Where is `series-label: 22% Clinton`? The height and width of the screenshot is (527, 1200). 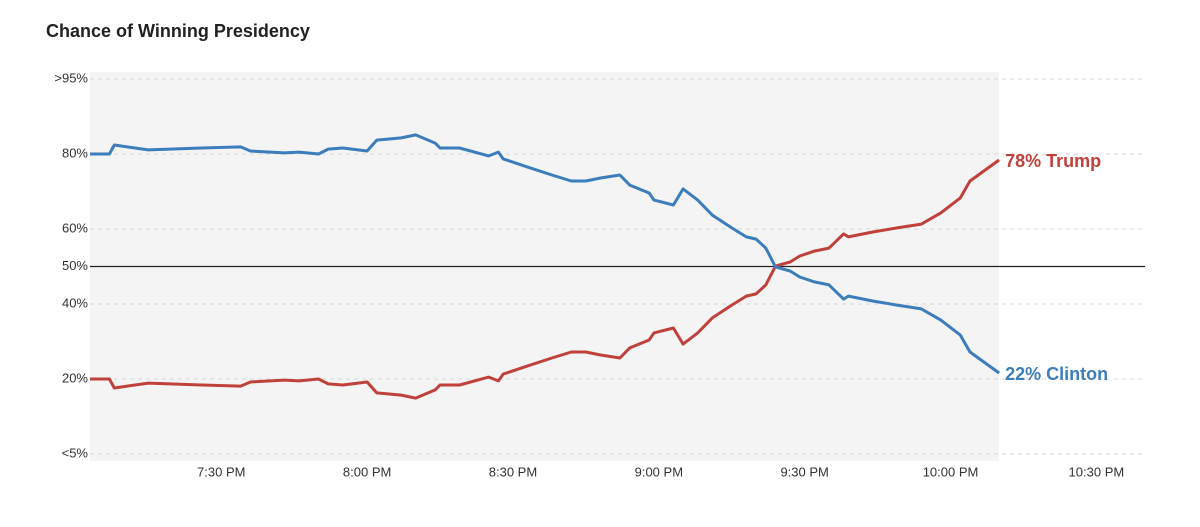
series-label: 22% Clinton is located at coordinates (1056, 374).